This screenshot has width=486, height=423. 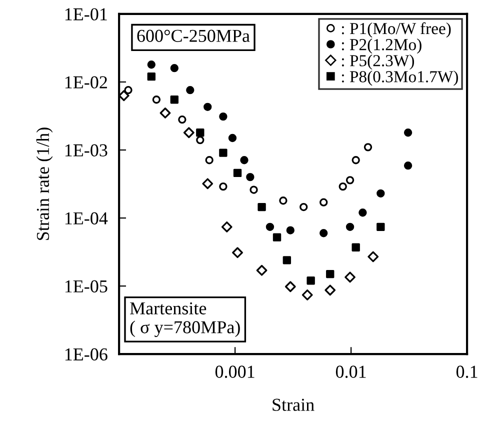 I want to click on x-axis-title: Strain, so click(x=293, y=404).